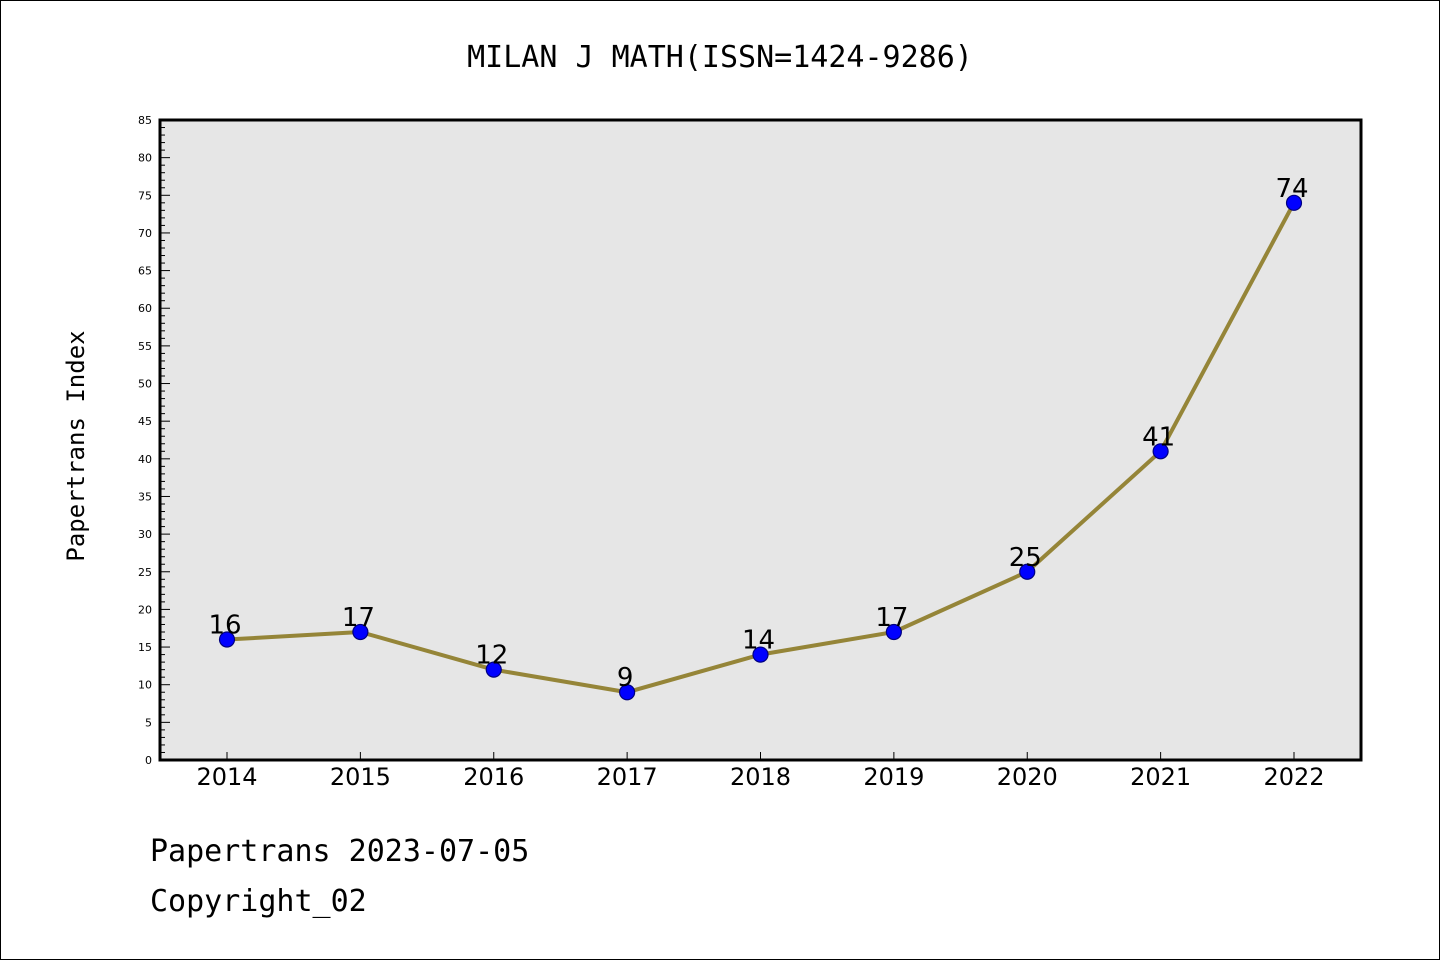 This screenshot has width=1440, height=960. I want to click on y-tick-label: 85, so click(145, 120).